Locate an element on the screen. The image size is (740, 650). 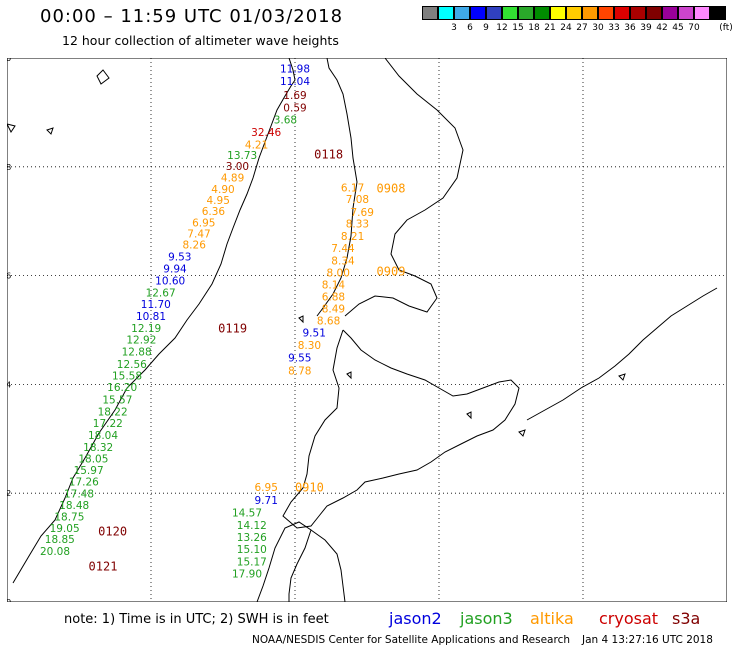
legend-label: 27 is located at coordinates (582, 28).